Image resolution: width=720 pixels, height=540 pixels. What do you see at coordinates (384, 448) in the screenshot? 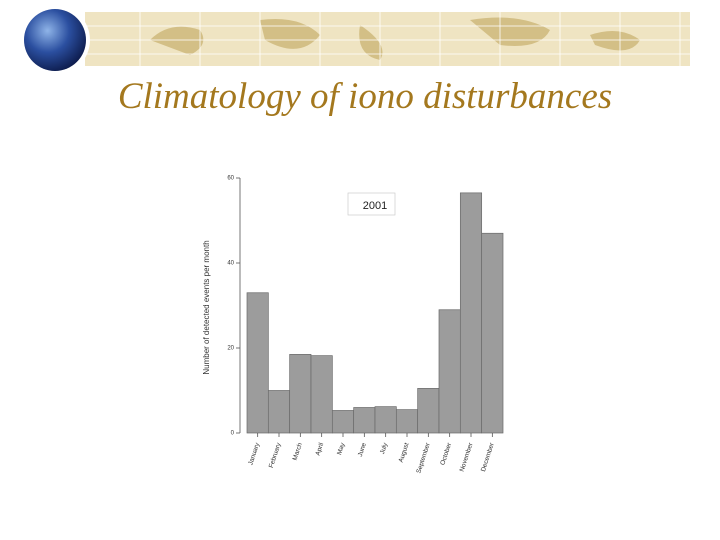
I see `x-tick-label: July` at bounding box center [384, 448].